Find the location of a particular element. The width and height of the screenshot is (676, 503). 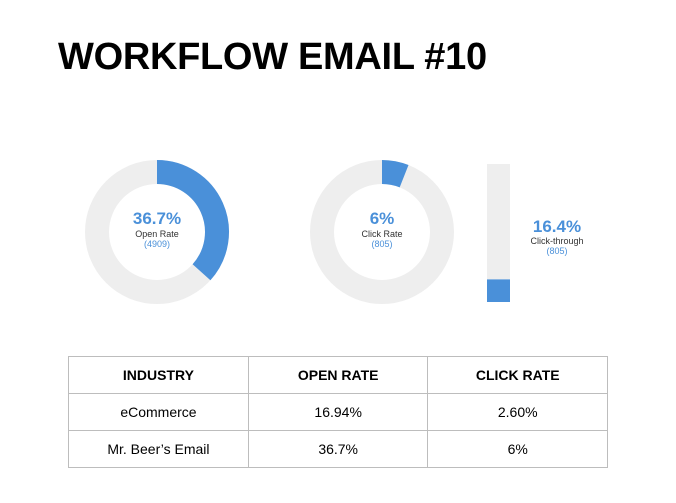

click-rate-value: 6% is located at coordinates (382, 218).